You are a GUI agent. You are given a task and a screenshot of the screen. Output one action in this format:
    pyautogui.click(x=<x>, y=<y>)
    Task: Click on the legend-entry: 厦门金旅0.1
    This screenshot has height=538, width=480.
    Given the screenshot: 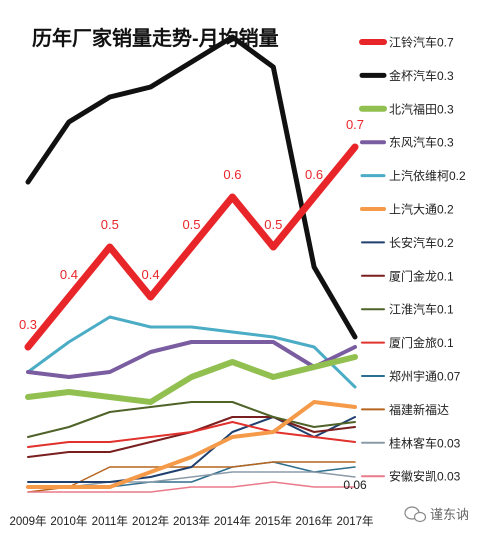 What is the action you would take?
    pyautogui.click(x=421, y=342)
    